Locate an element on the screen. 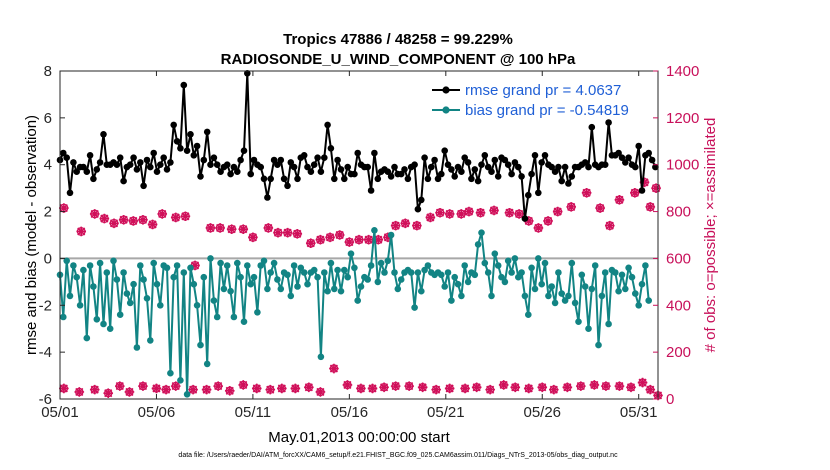  legend-rmse-label: rmse grand pr = 4.0637 is located at coordinates (543, 90).